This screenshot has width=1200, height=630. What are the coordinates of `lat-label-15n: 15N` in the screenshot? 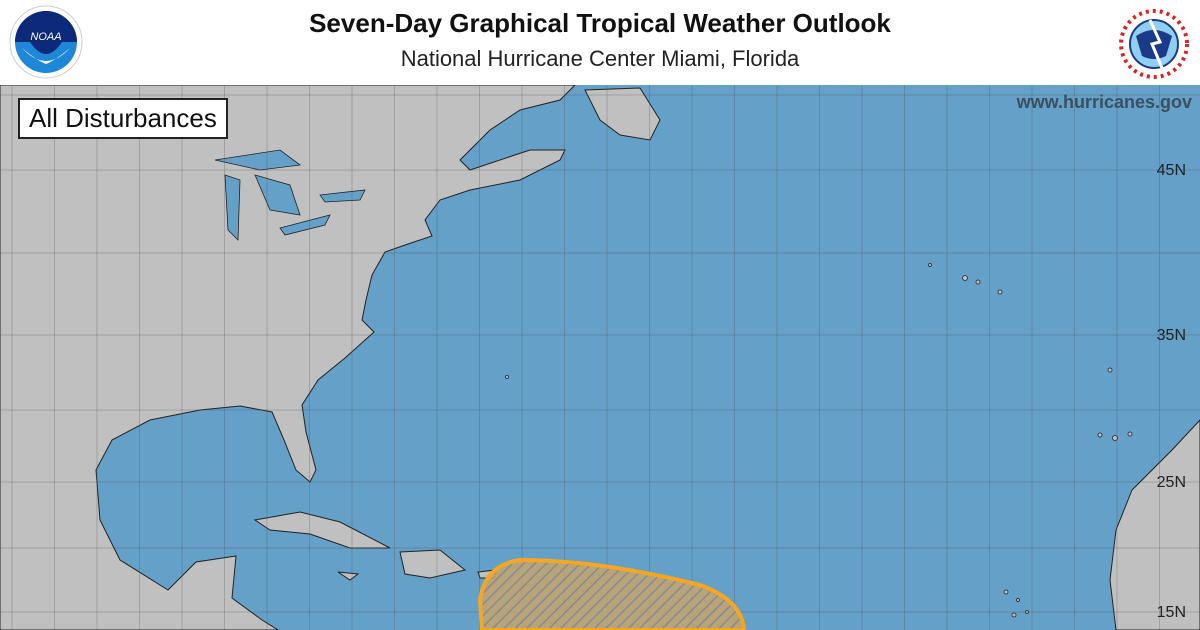 It's located at (1171, 612).